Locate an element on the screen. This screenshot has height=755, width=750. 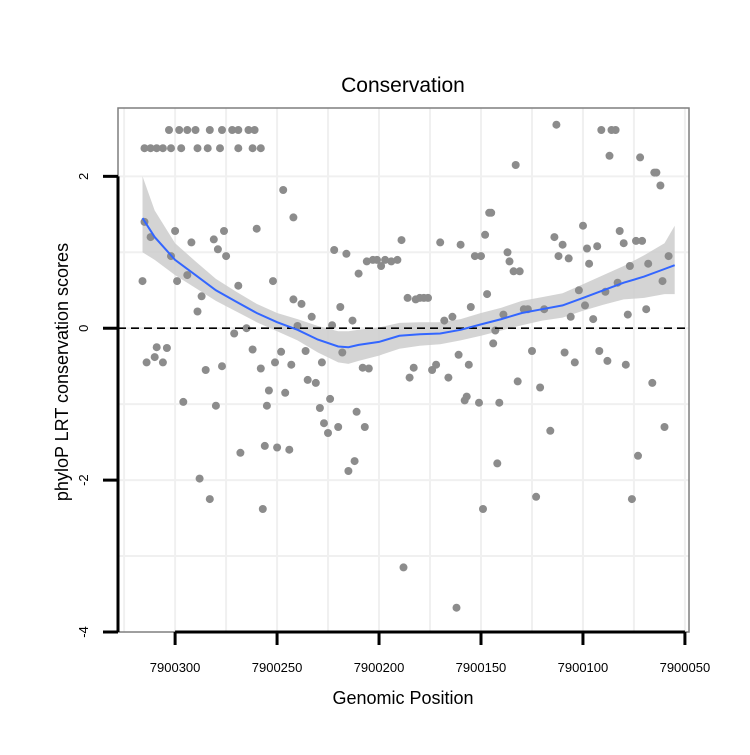
smooth-trend-line is located at coordinates (408, 283).